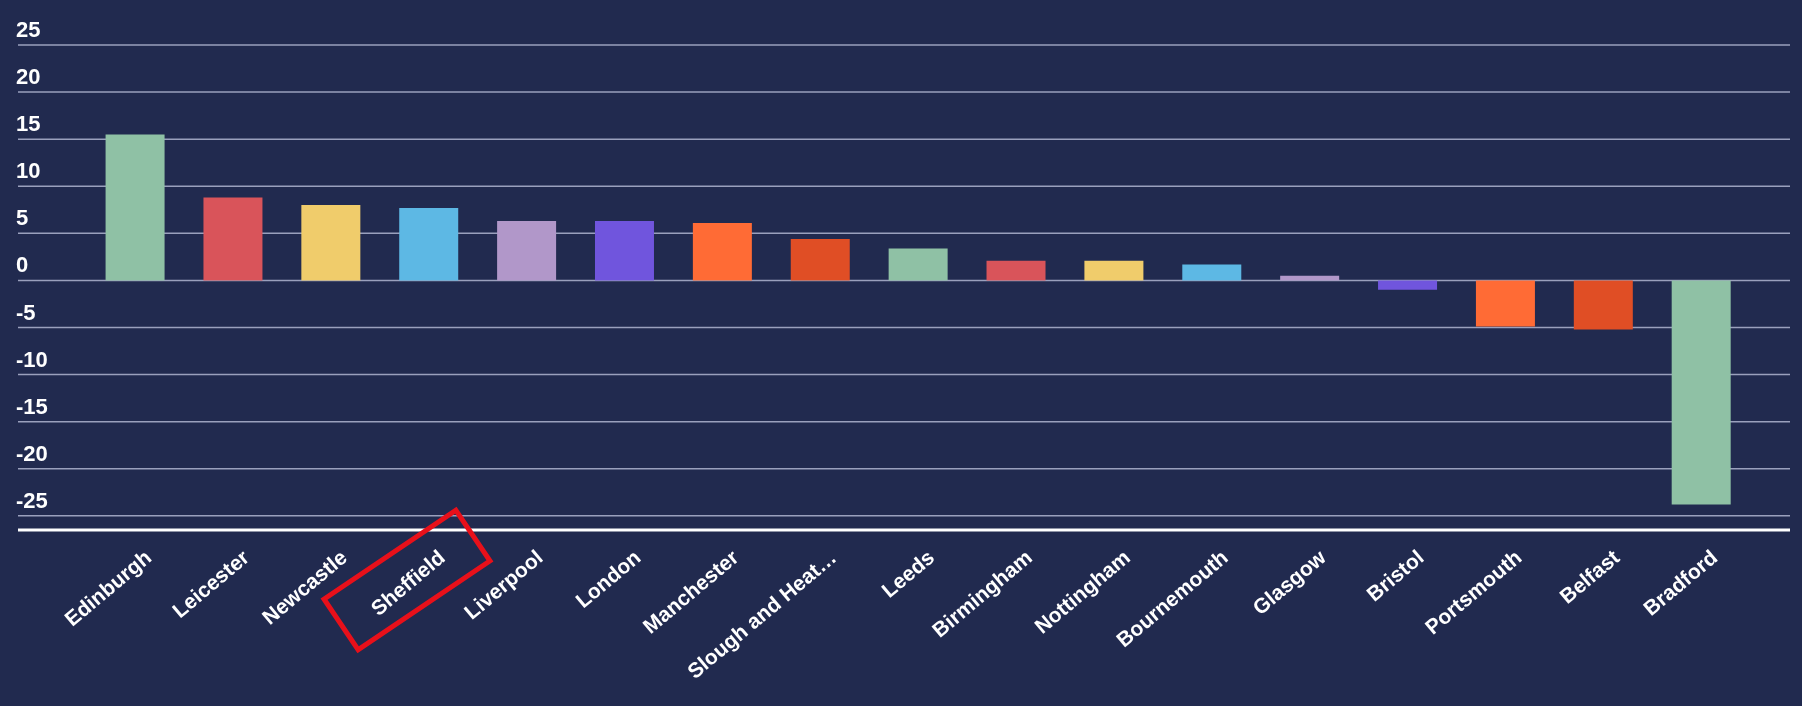  I want to click on y-tick-label: 15, so click(28, 124).